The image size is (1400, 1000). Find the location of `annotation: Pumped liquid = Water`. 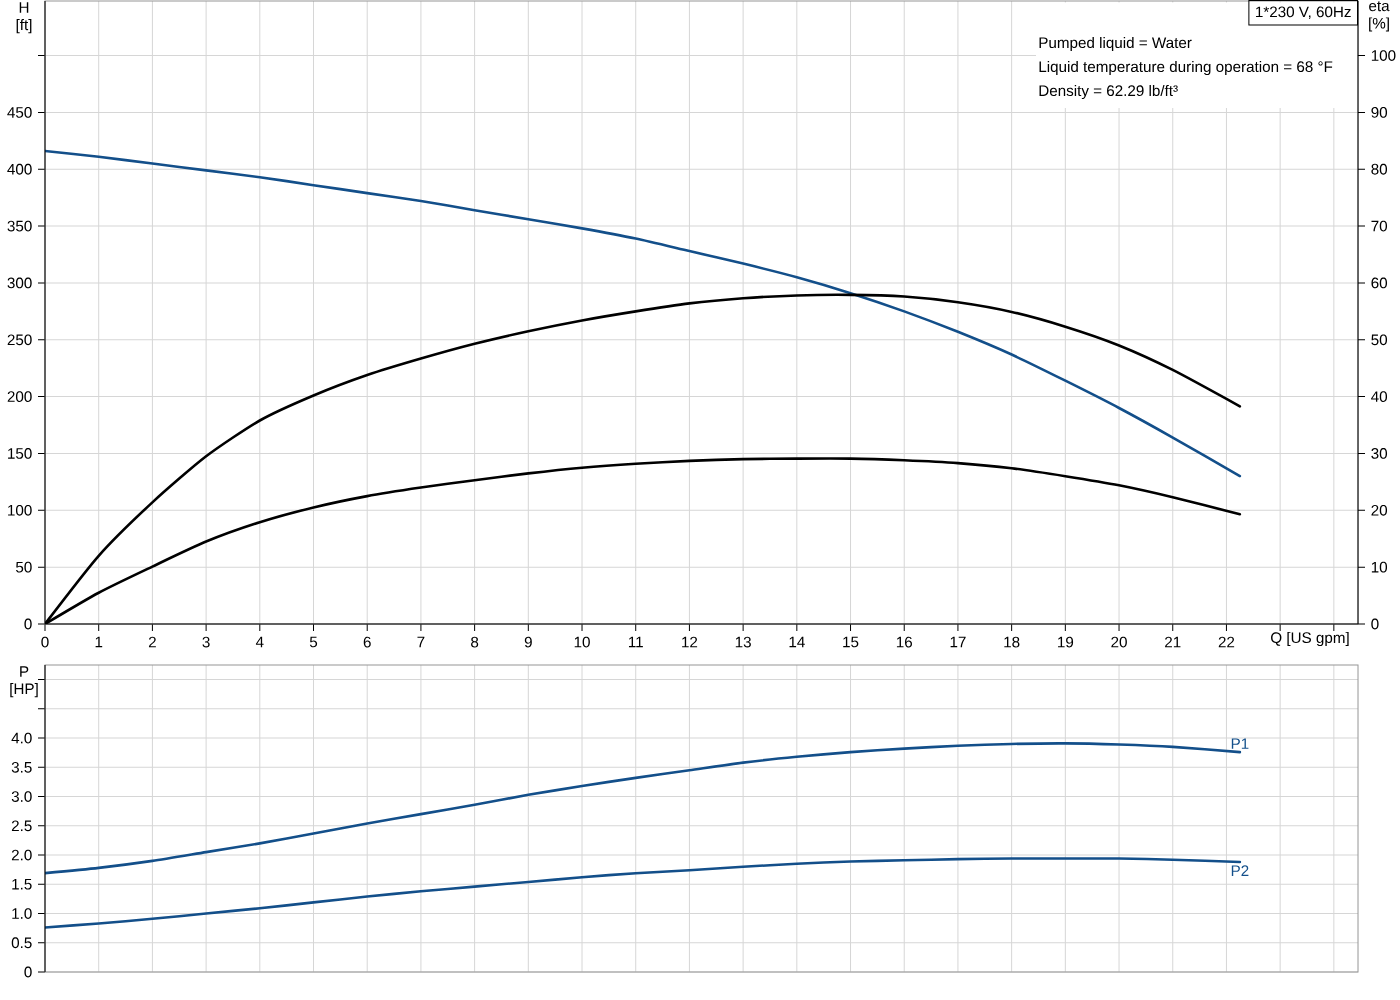

annotation: Pumped liquid = Water is located at coordinates (1115, 44).